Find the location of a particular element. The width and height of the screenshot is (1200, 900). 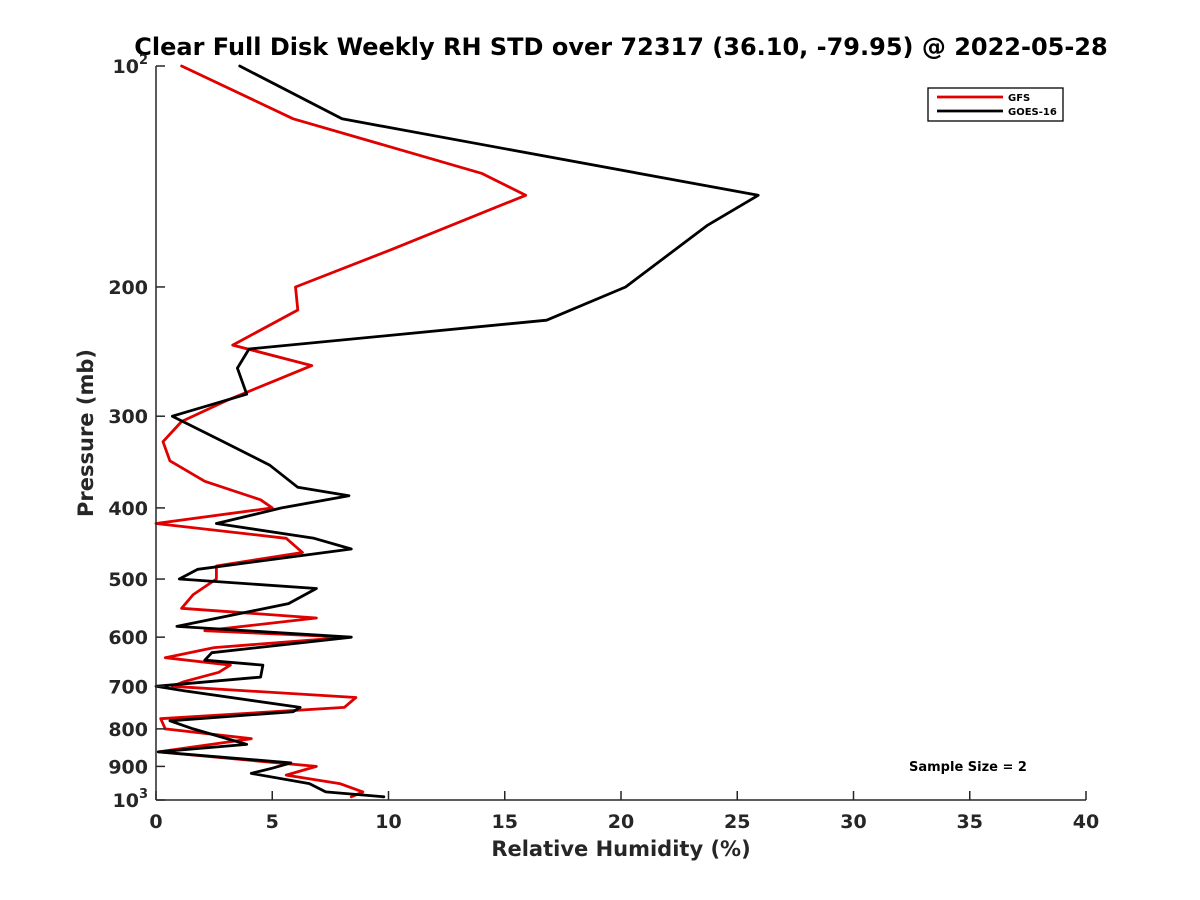

y-tick-label: 10² is located at coordinates (131, 65).